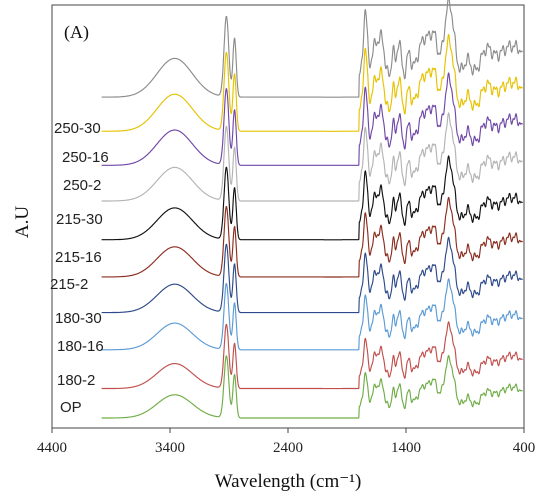  Describe the element at coordinates (80, 346) in the screenshot. I see `series-label-180-16: 180-16` at that location.